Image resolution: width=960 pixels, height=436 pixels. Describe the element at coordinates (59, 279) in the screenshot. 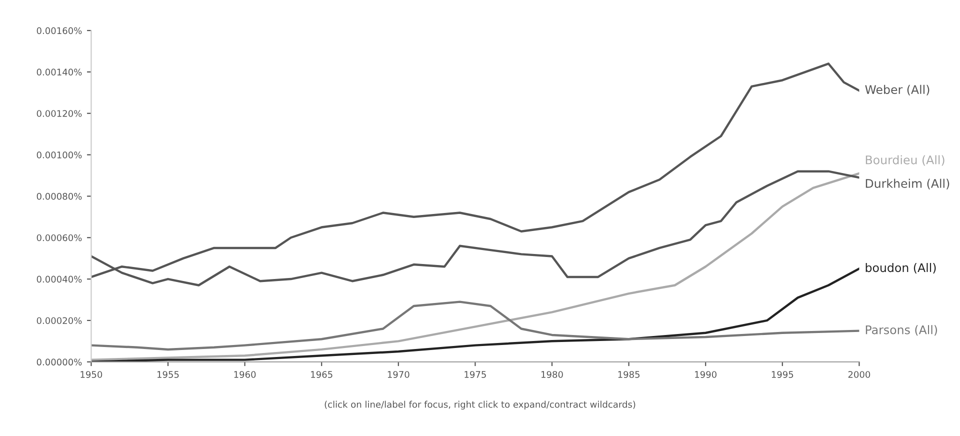

I see `y-tick-label: 0.00040%` at that location.